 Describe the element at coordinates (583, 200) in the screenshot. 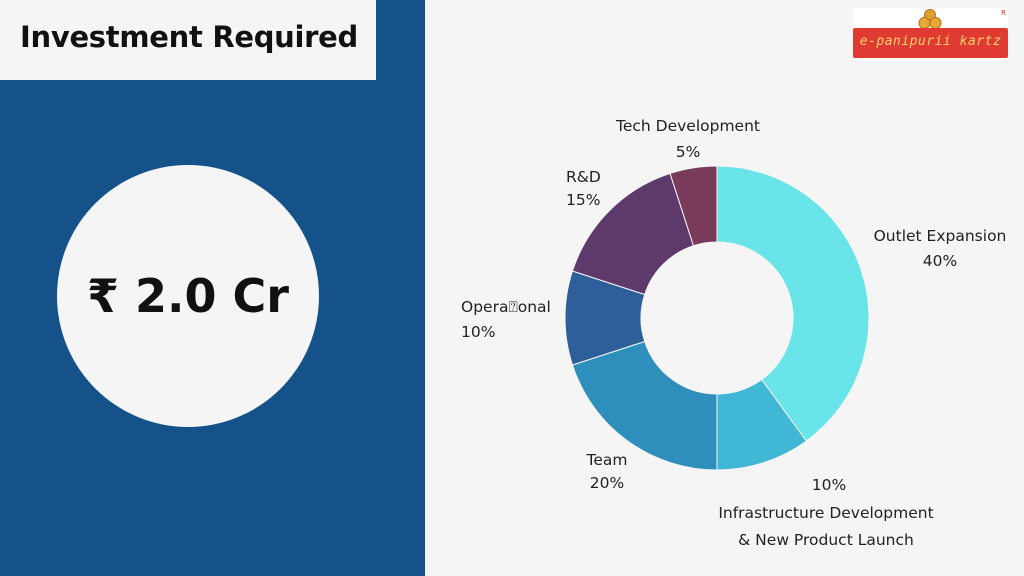

I see `value-rnd: 15%` at that location.